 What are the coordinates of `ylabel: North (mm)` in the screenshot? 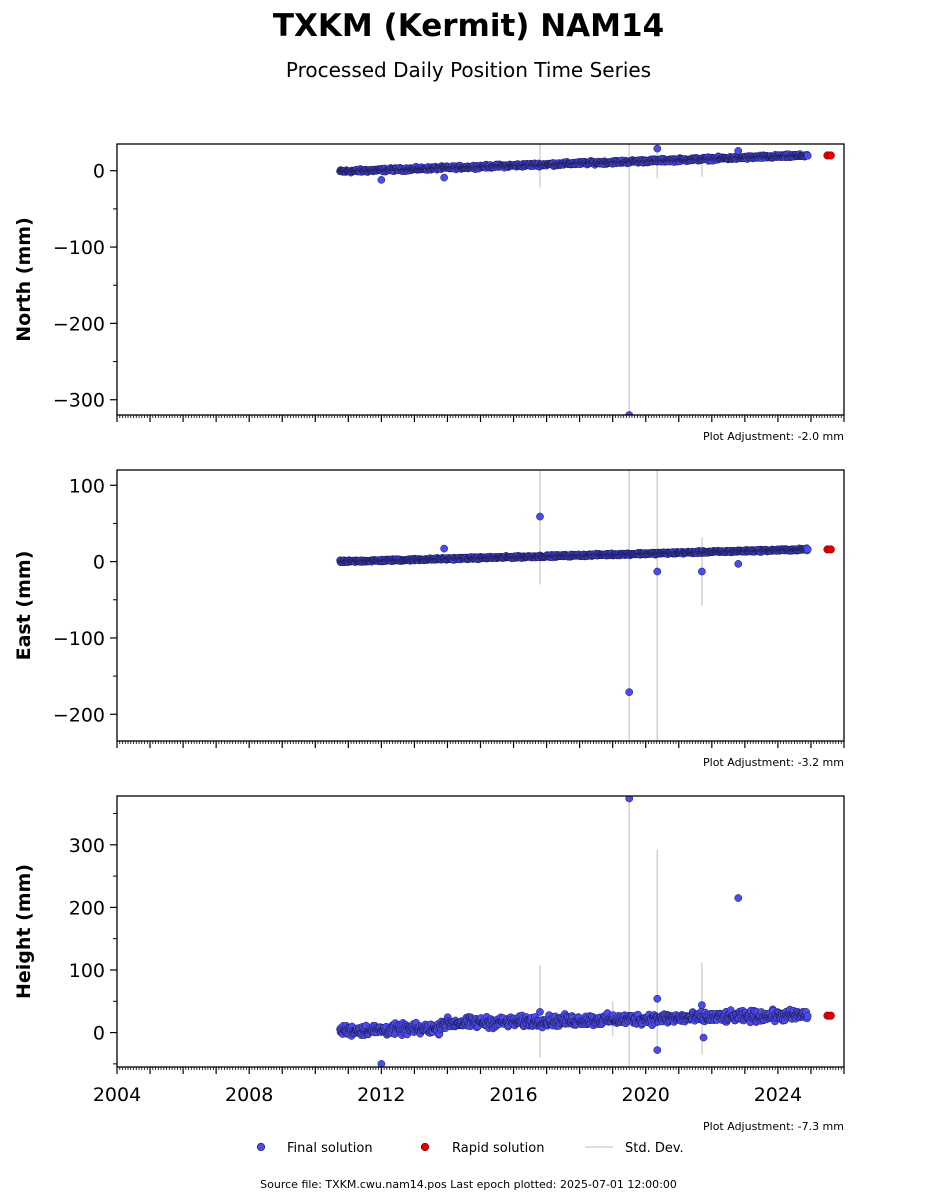 It's located at (24, 279).